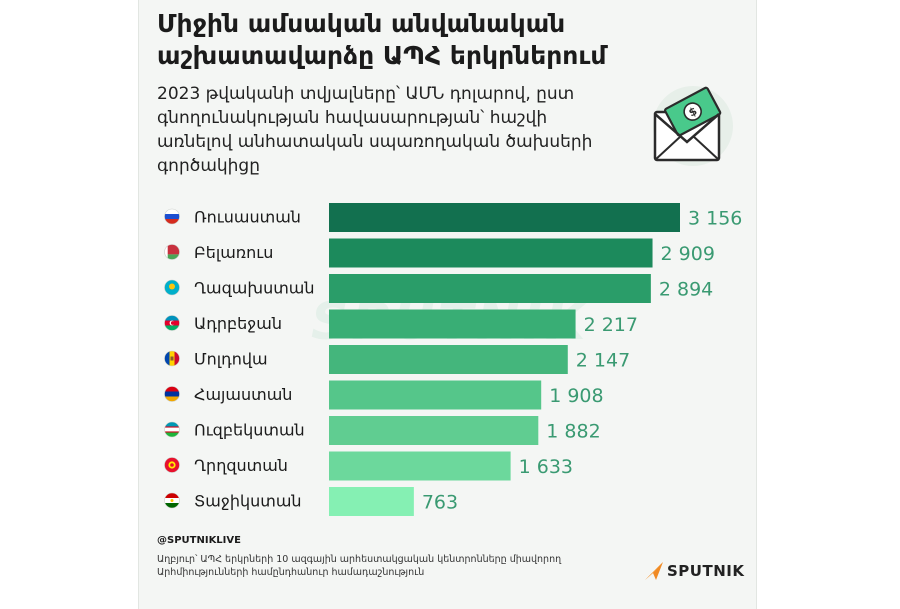  Describe the element at coordinates (611, 325) in the screenshot. I see `value-label: 2 217` at that location.